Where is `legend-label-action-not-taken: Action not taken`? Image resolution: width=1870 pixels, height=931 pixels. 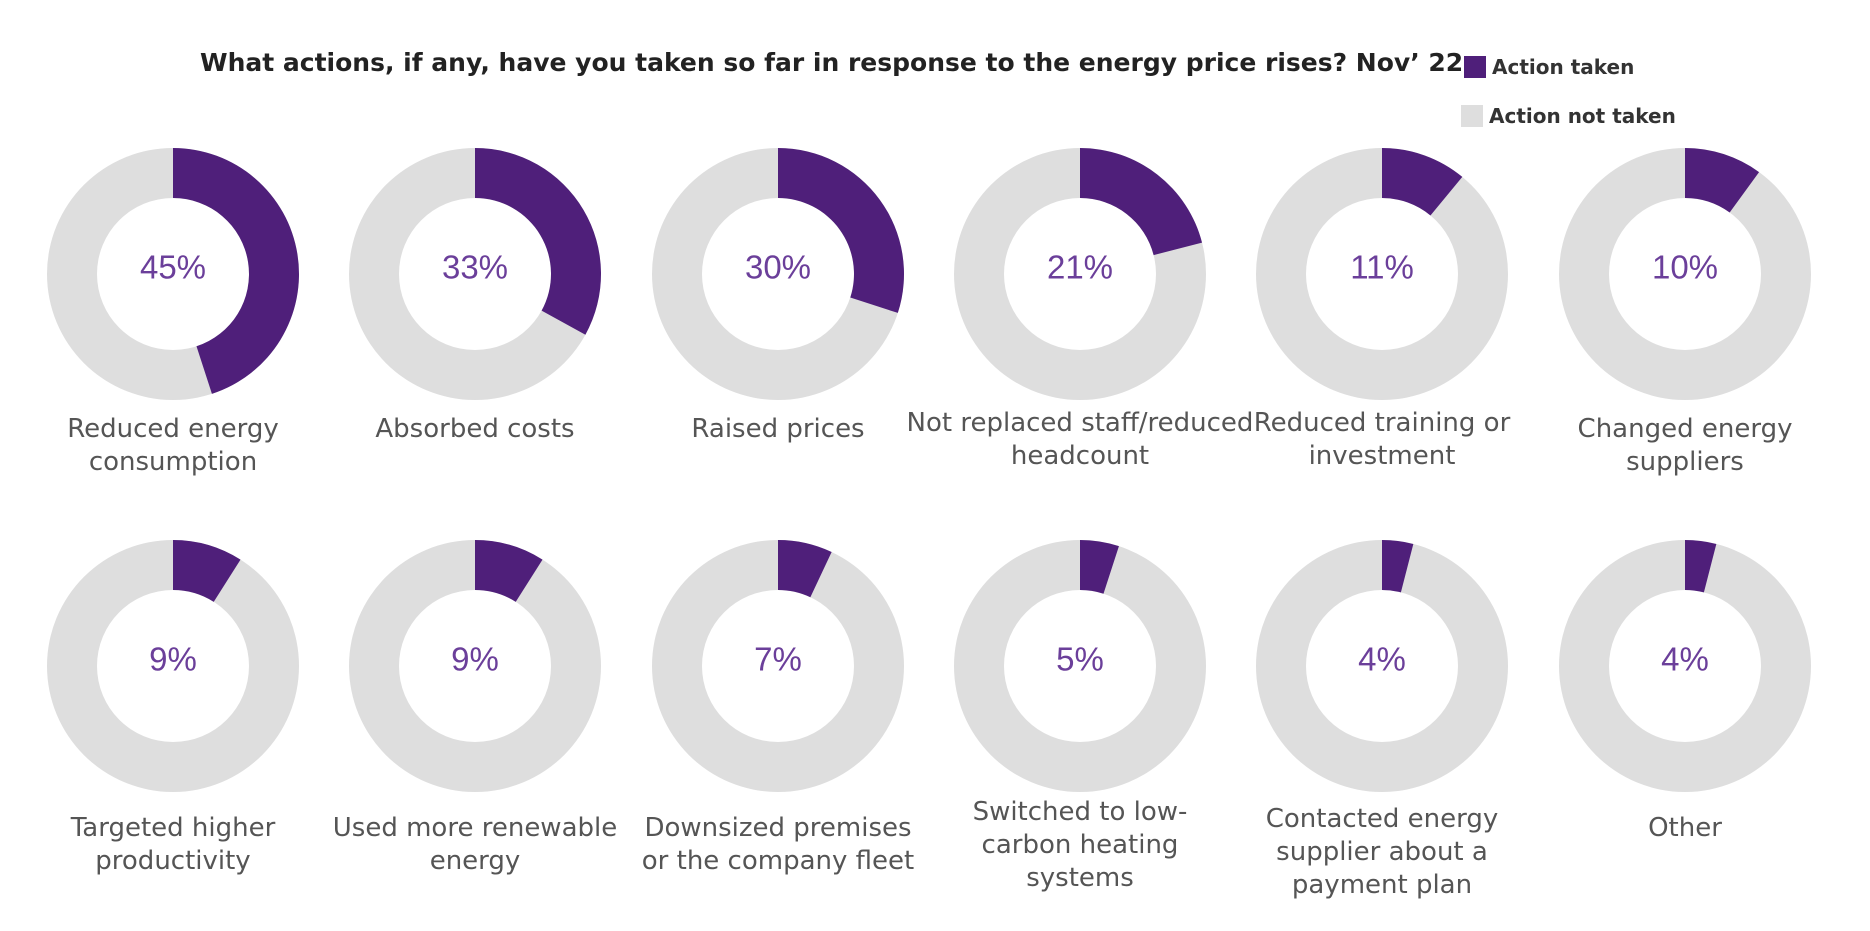 legend-label-action-not-taken: Action not taken is located at coordinates (1582, 116).